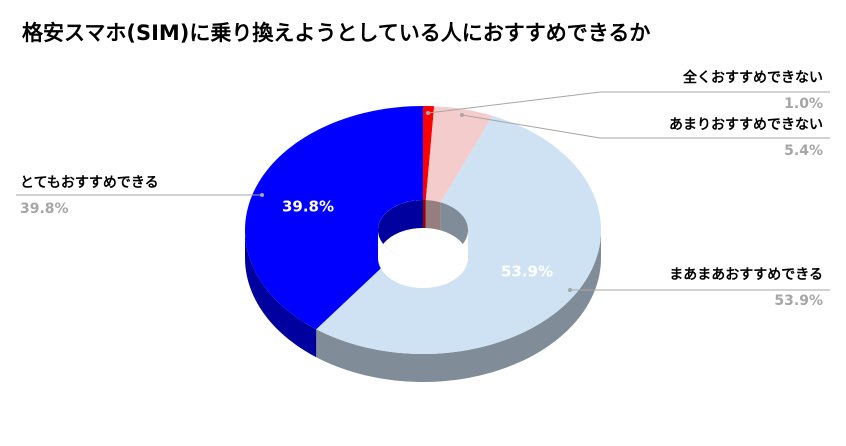 The height and width of the screenshot is (446, 846). Describe the element at coordinates (798, 301) in the screenshot. I see `value-label: 53.9%` at that location.